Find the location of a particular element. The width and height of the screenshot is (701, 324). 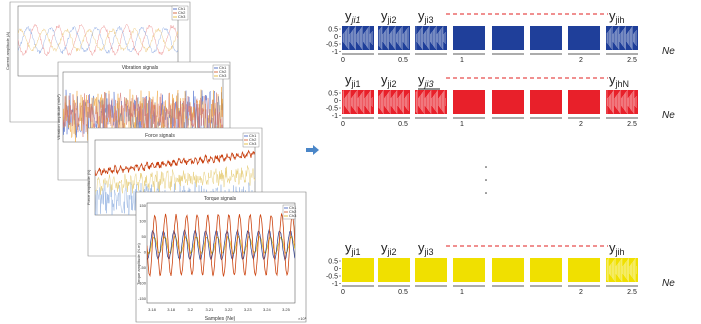

force-legend-2: Ch2 is located at coordinates (253, 139).